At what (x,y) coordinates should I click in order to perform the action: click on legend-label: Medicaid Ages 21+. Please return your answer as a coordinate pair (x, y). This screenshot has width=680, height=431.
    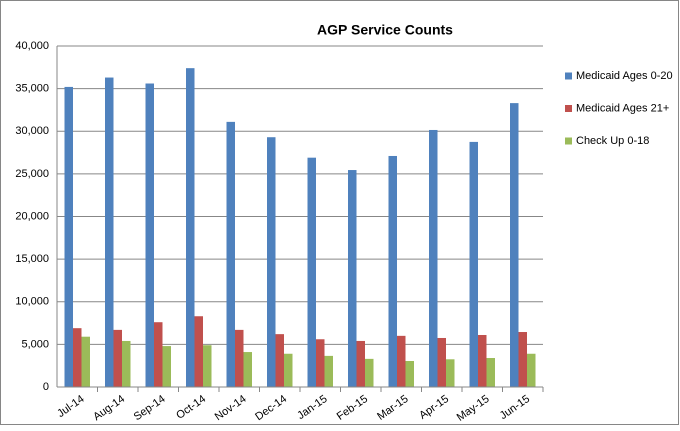
    Looking at the image, I should click on (622, 108).